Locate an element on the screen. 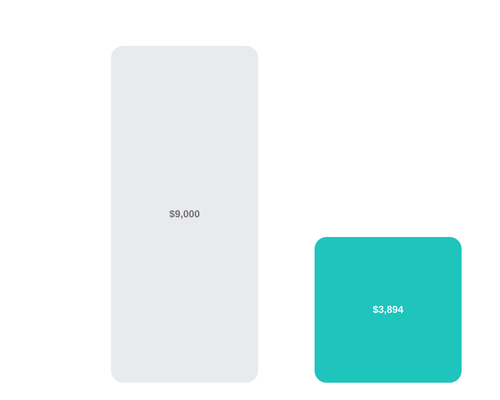 This screenshot has width=500, height=400. data-label: $3,894 is located at coordinates (388, 309).